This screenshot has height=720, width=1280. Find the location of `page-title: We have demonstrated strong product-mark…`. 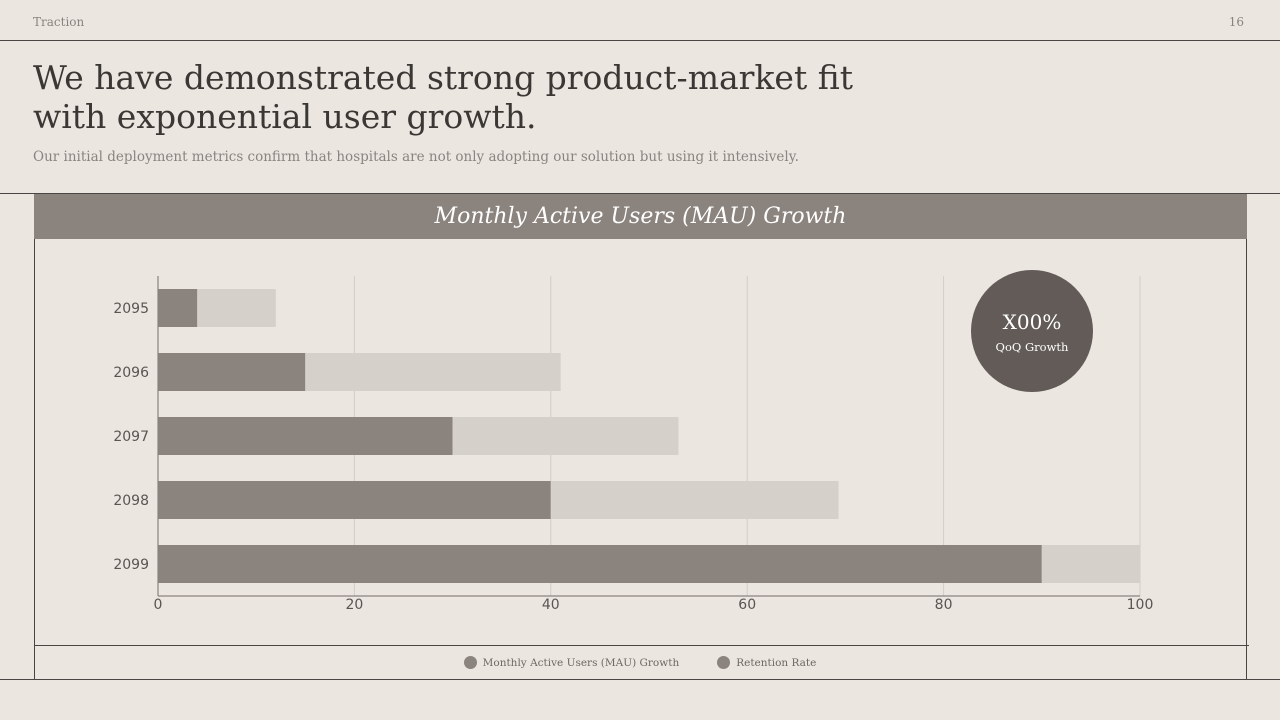

page-title: We have demonstrated strong product-mark… is located at coordinates (443, 97).